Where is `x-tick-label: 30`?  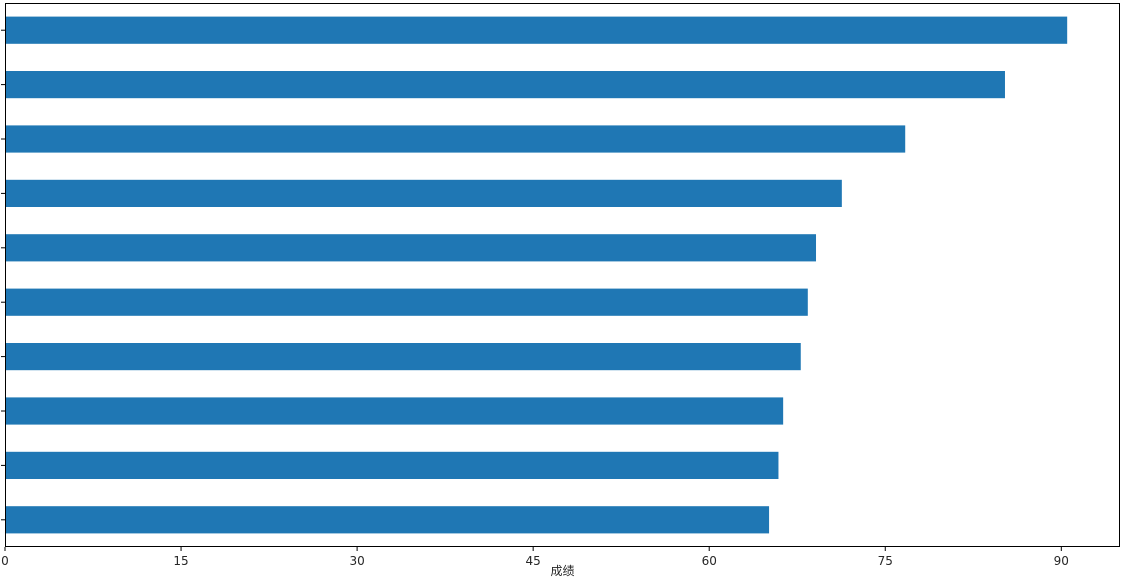
x-tick-label: 30 is located at coordinates (356, 561).